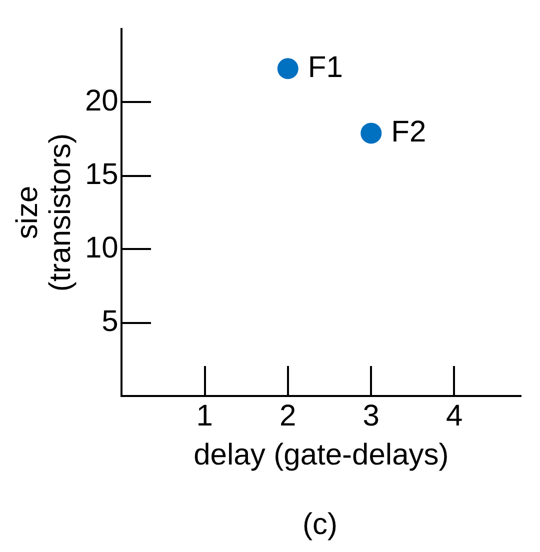 The image size is (540, 552). What do you see at coordinates (408, 131) in the screenshot?
I see `series-label: F2` at bounding box center [408, 131].